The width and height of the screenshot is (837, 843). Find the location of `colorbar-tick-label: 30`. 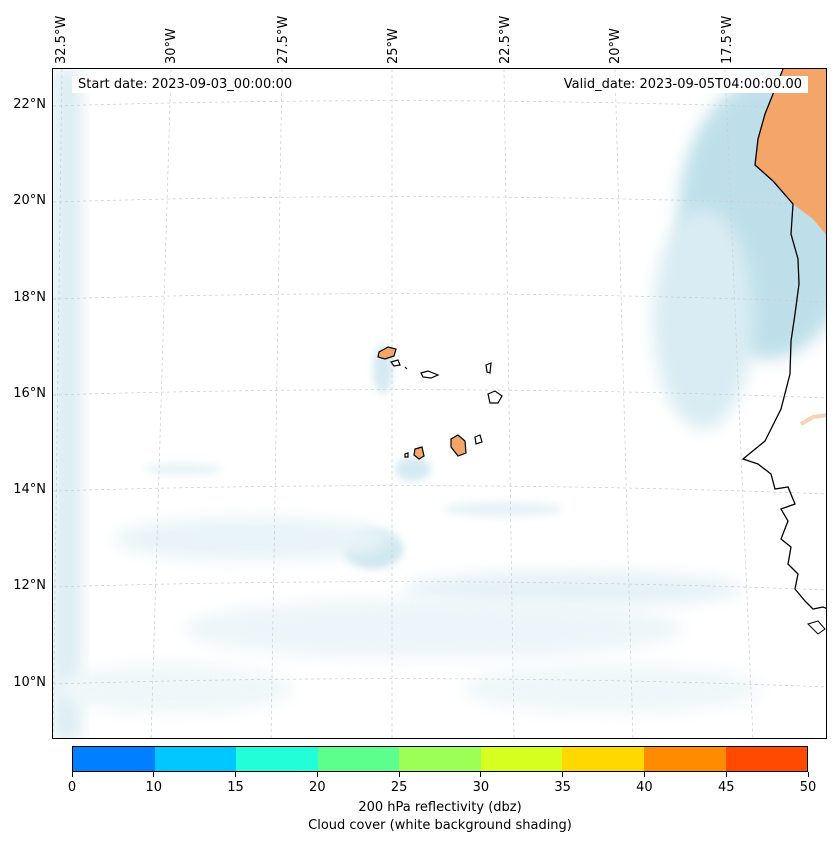

colorbar-tick-label: 30 is located at coordinates (481, 787).